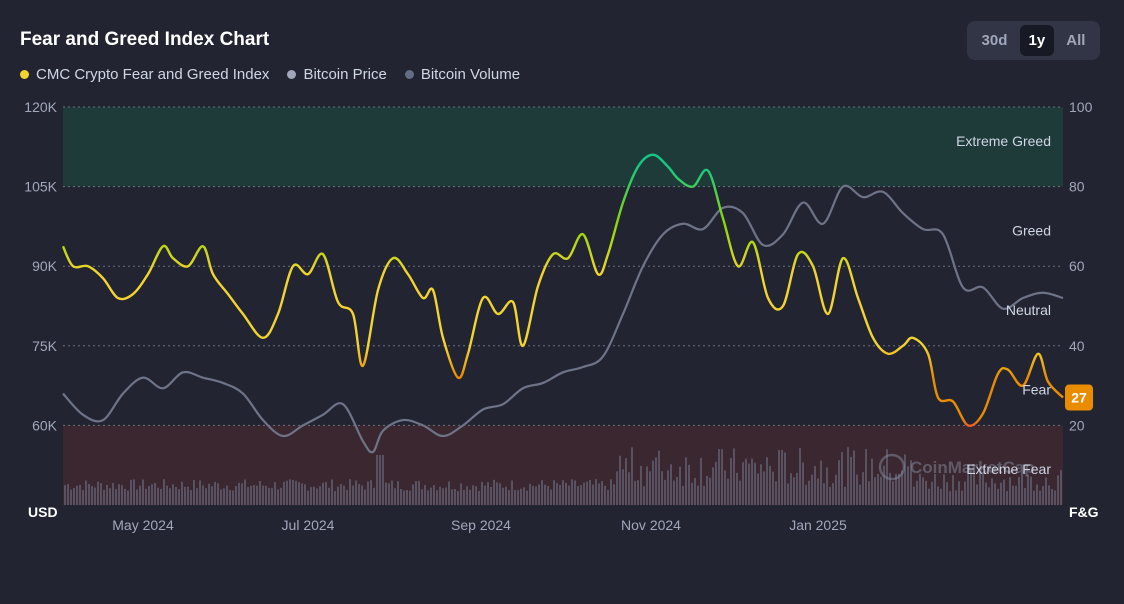  Describe the element at coordinates (1037, 40) in the screenshot. I see `range-1y-button: 1y` at that location.